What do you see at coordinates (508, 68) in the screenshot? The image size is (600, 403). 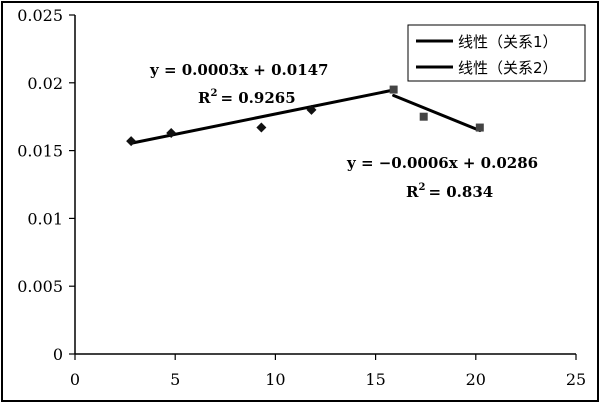 I see `legend-label-2: 线性（关系2）` at bounding box center [508, 68].